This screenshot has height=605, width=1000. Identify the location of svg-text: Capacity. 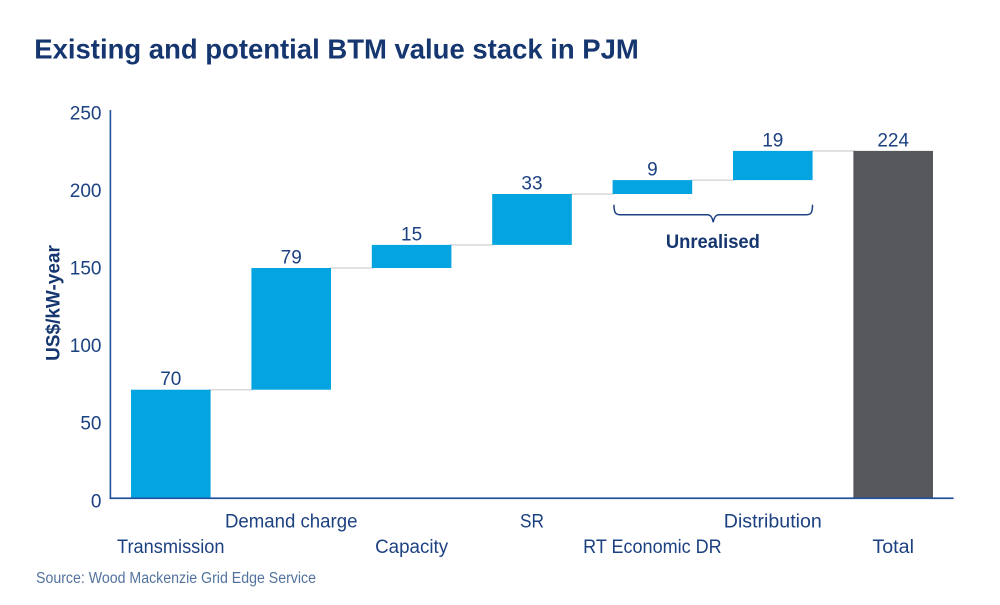
(411, 547).